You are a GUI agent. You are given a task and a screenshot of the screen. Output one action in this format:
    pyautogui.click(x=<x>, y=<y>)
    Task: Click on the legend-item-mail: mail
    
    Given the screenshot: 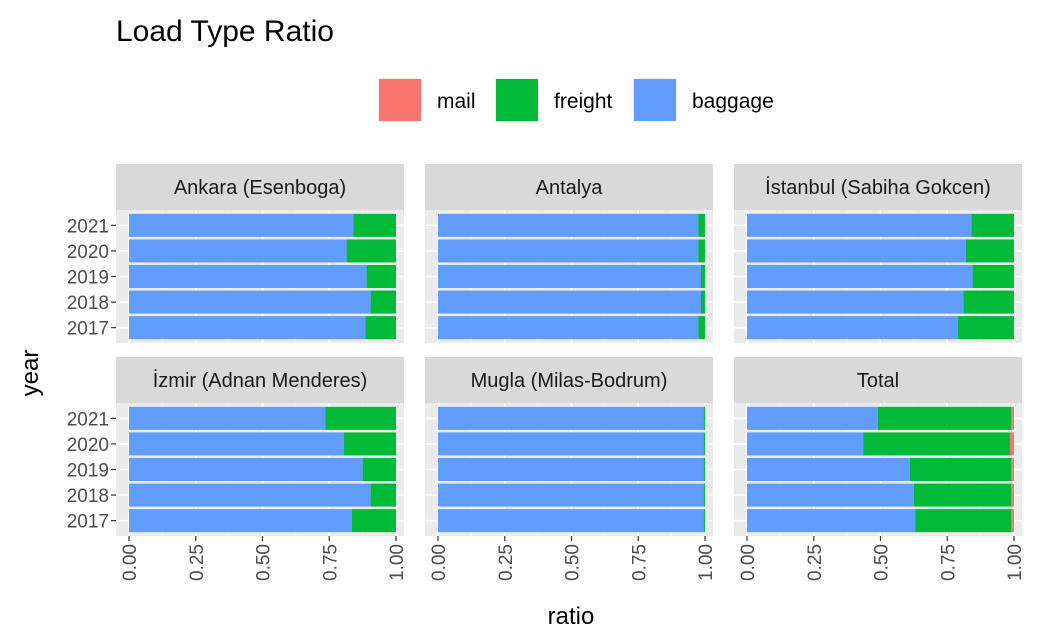 What is the action you would take?
    pyautogui.click(x=427, y=100)
    